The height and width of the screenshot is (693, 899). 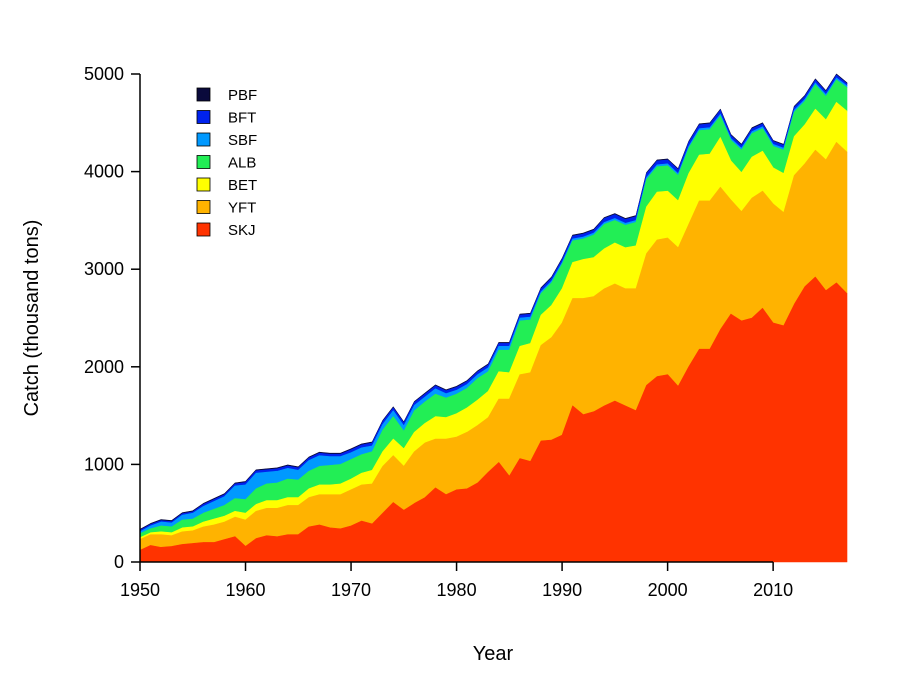 I want to click on y-tick-label: 0, so click(x=119, y=562).